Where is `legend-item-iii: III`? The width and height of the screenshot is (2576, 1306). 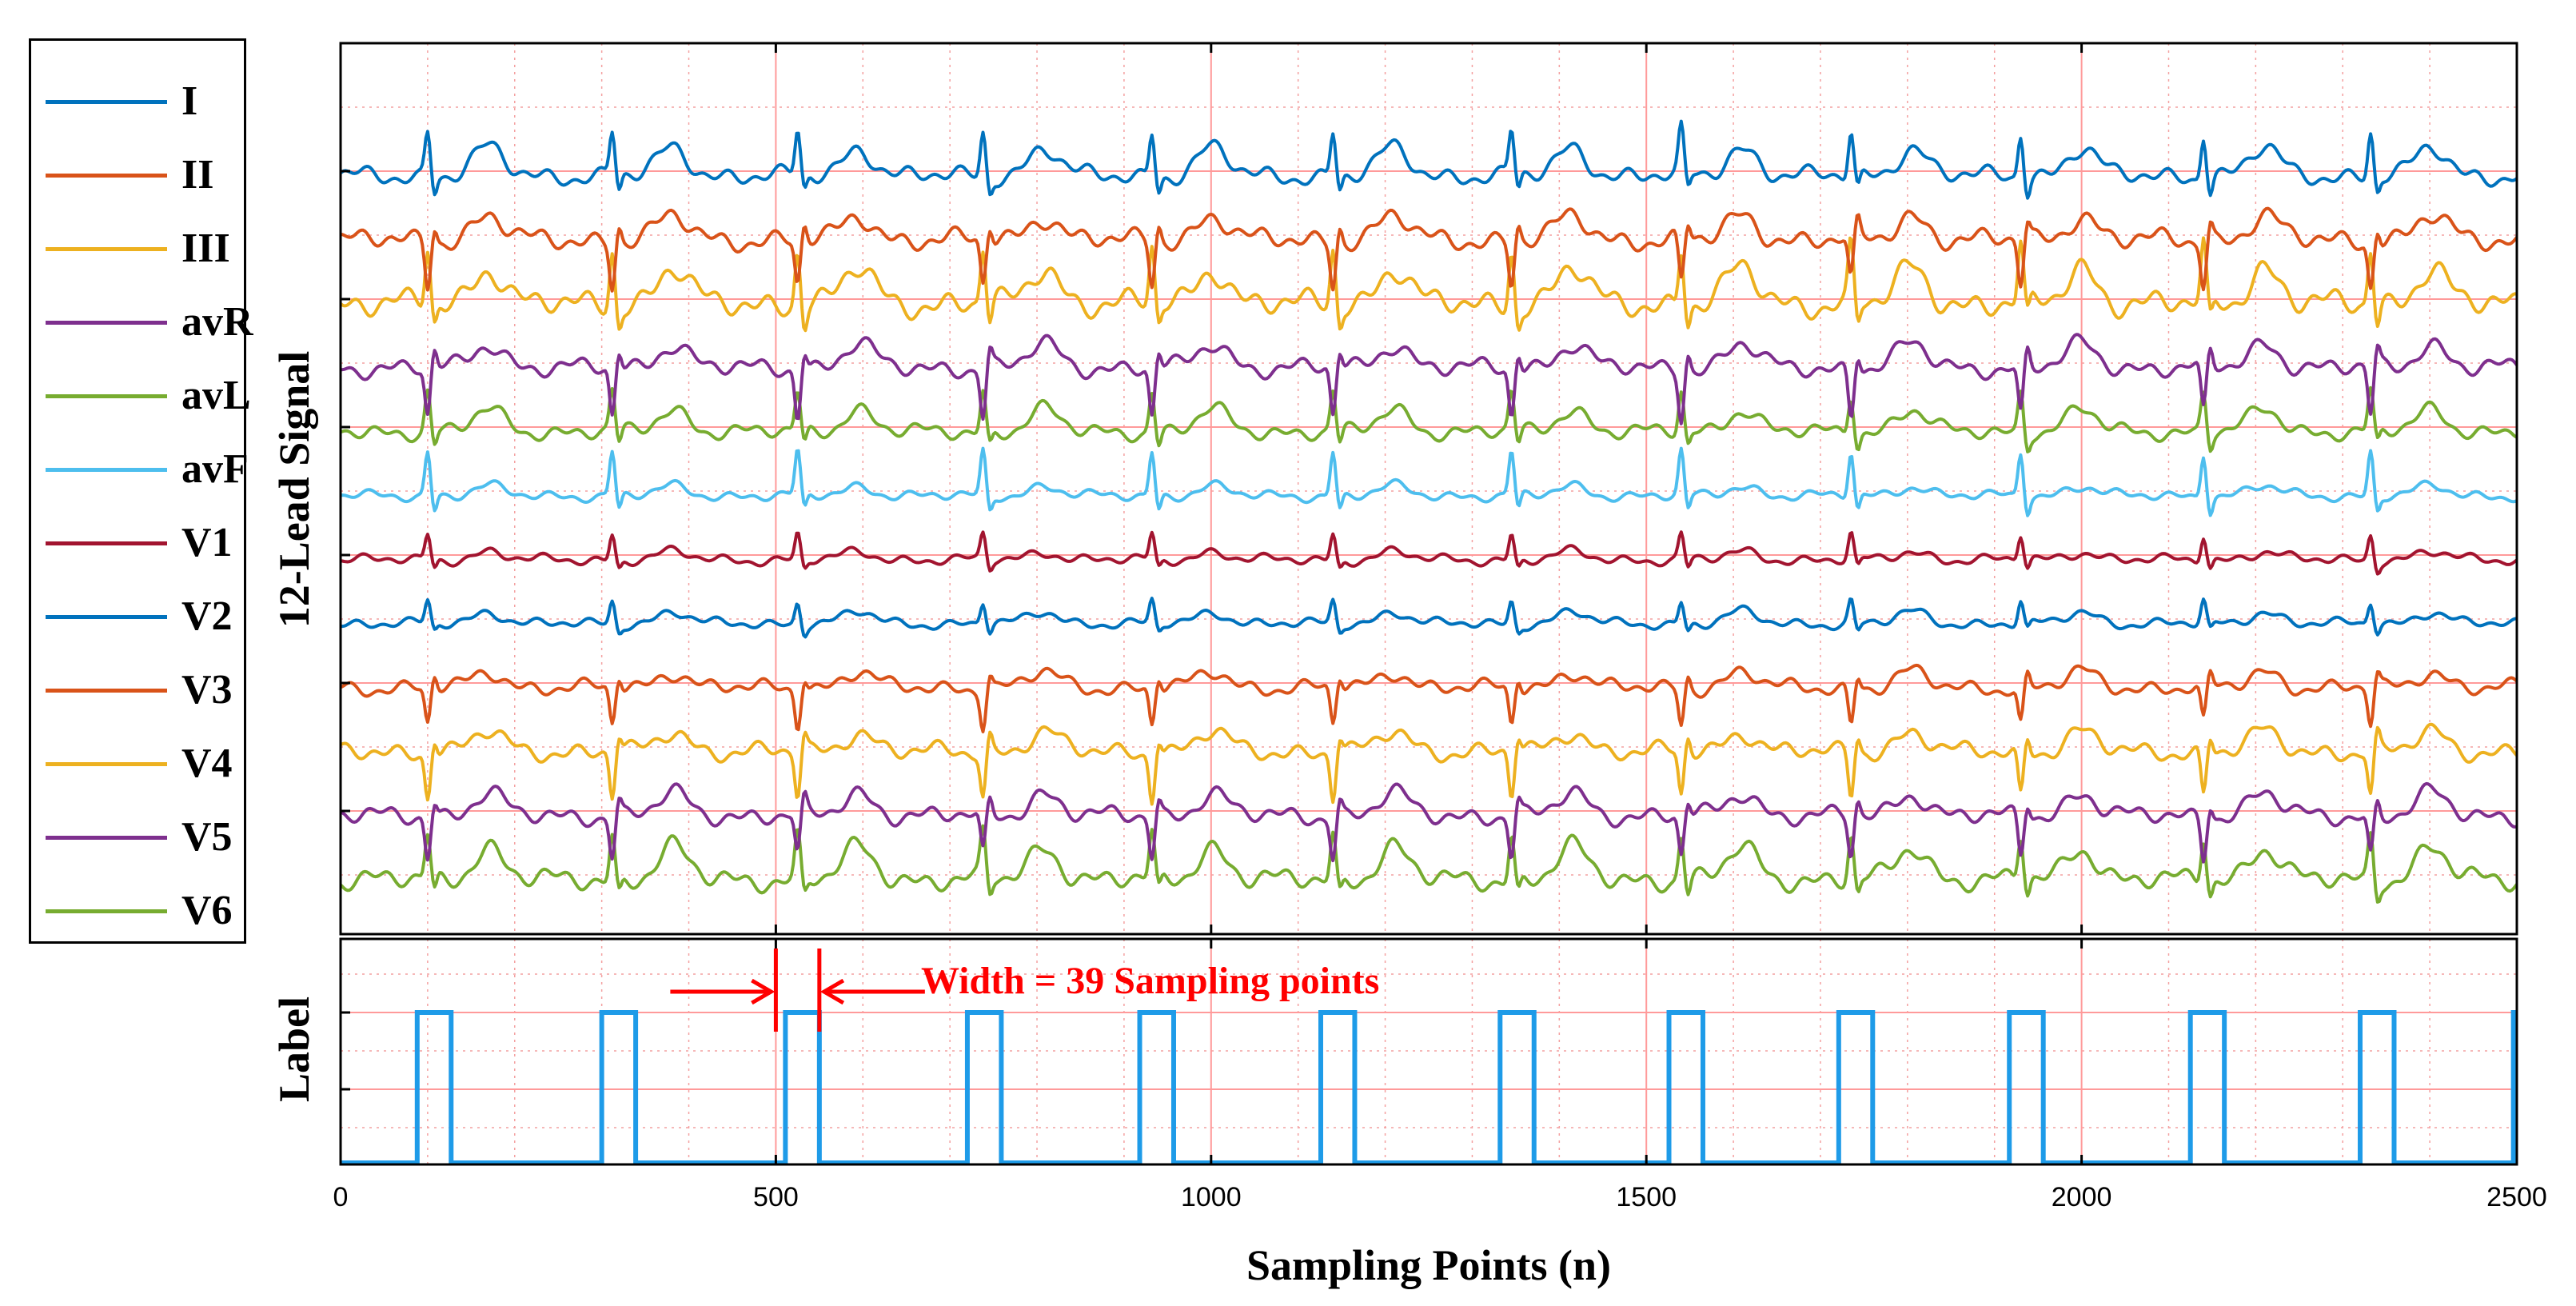 legend-item-iii: III is located at coordinates (137, 249).